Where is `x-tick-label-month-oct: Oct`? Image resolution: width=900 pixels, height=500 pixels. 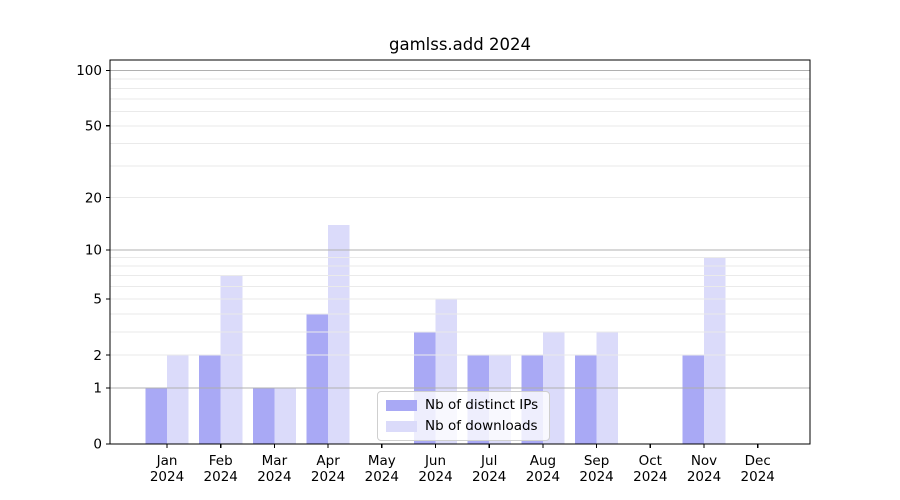
x-tick-label-month-oct: Oct is located at coordinates (650, 461).